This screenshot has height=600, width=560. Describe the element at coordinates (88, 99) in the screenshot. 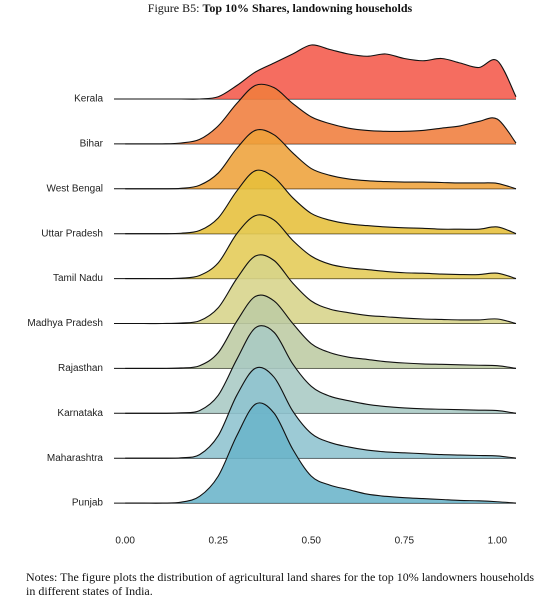

I see `y-tick-label: Kerala` at that location.